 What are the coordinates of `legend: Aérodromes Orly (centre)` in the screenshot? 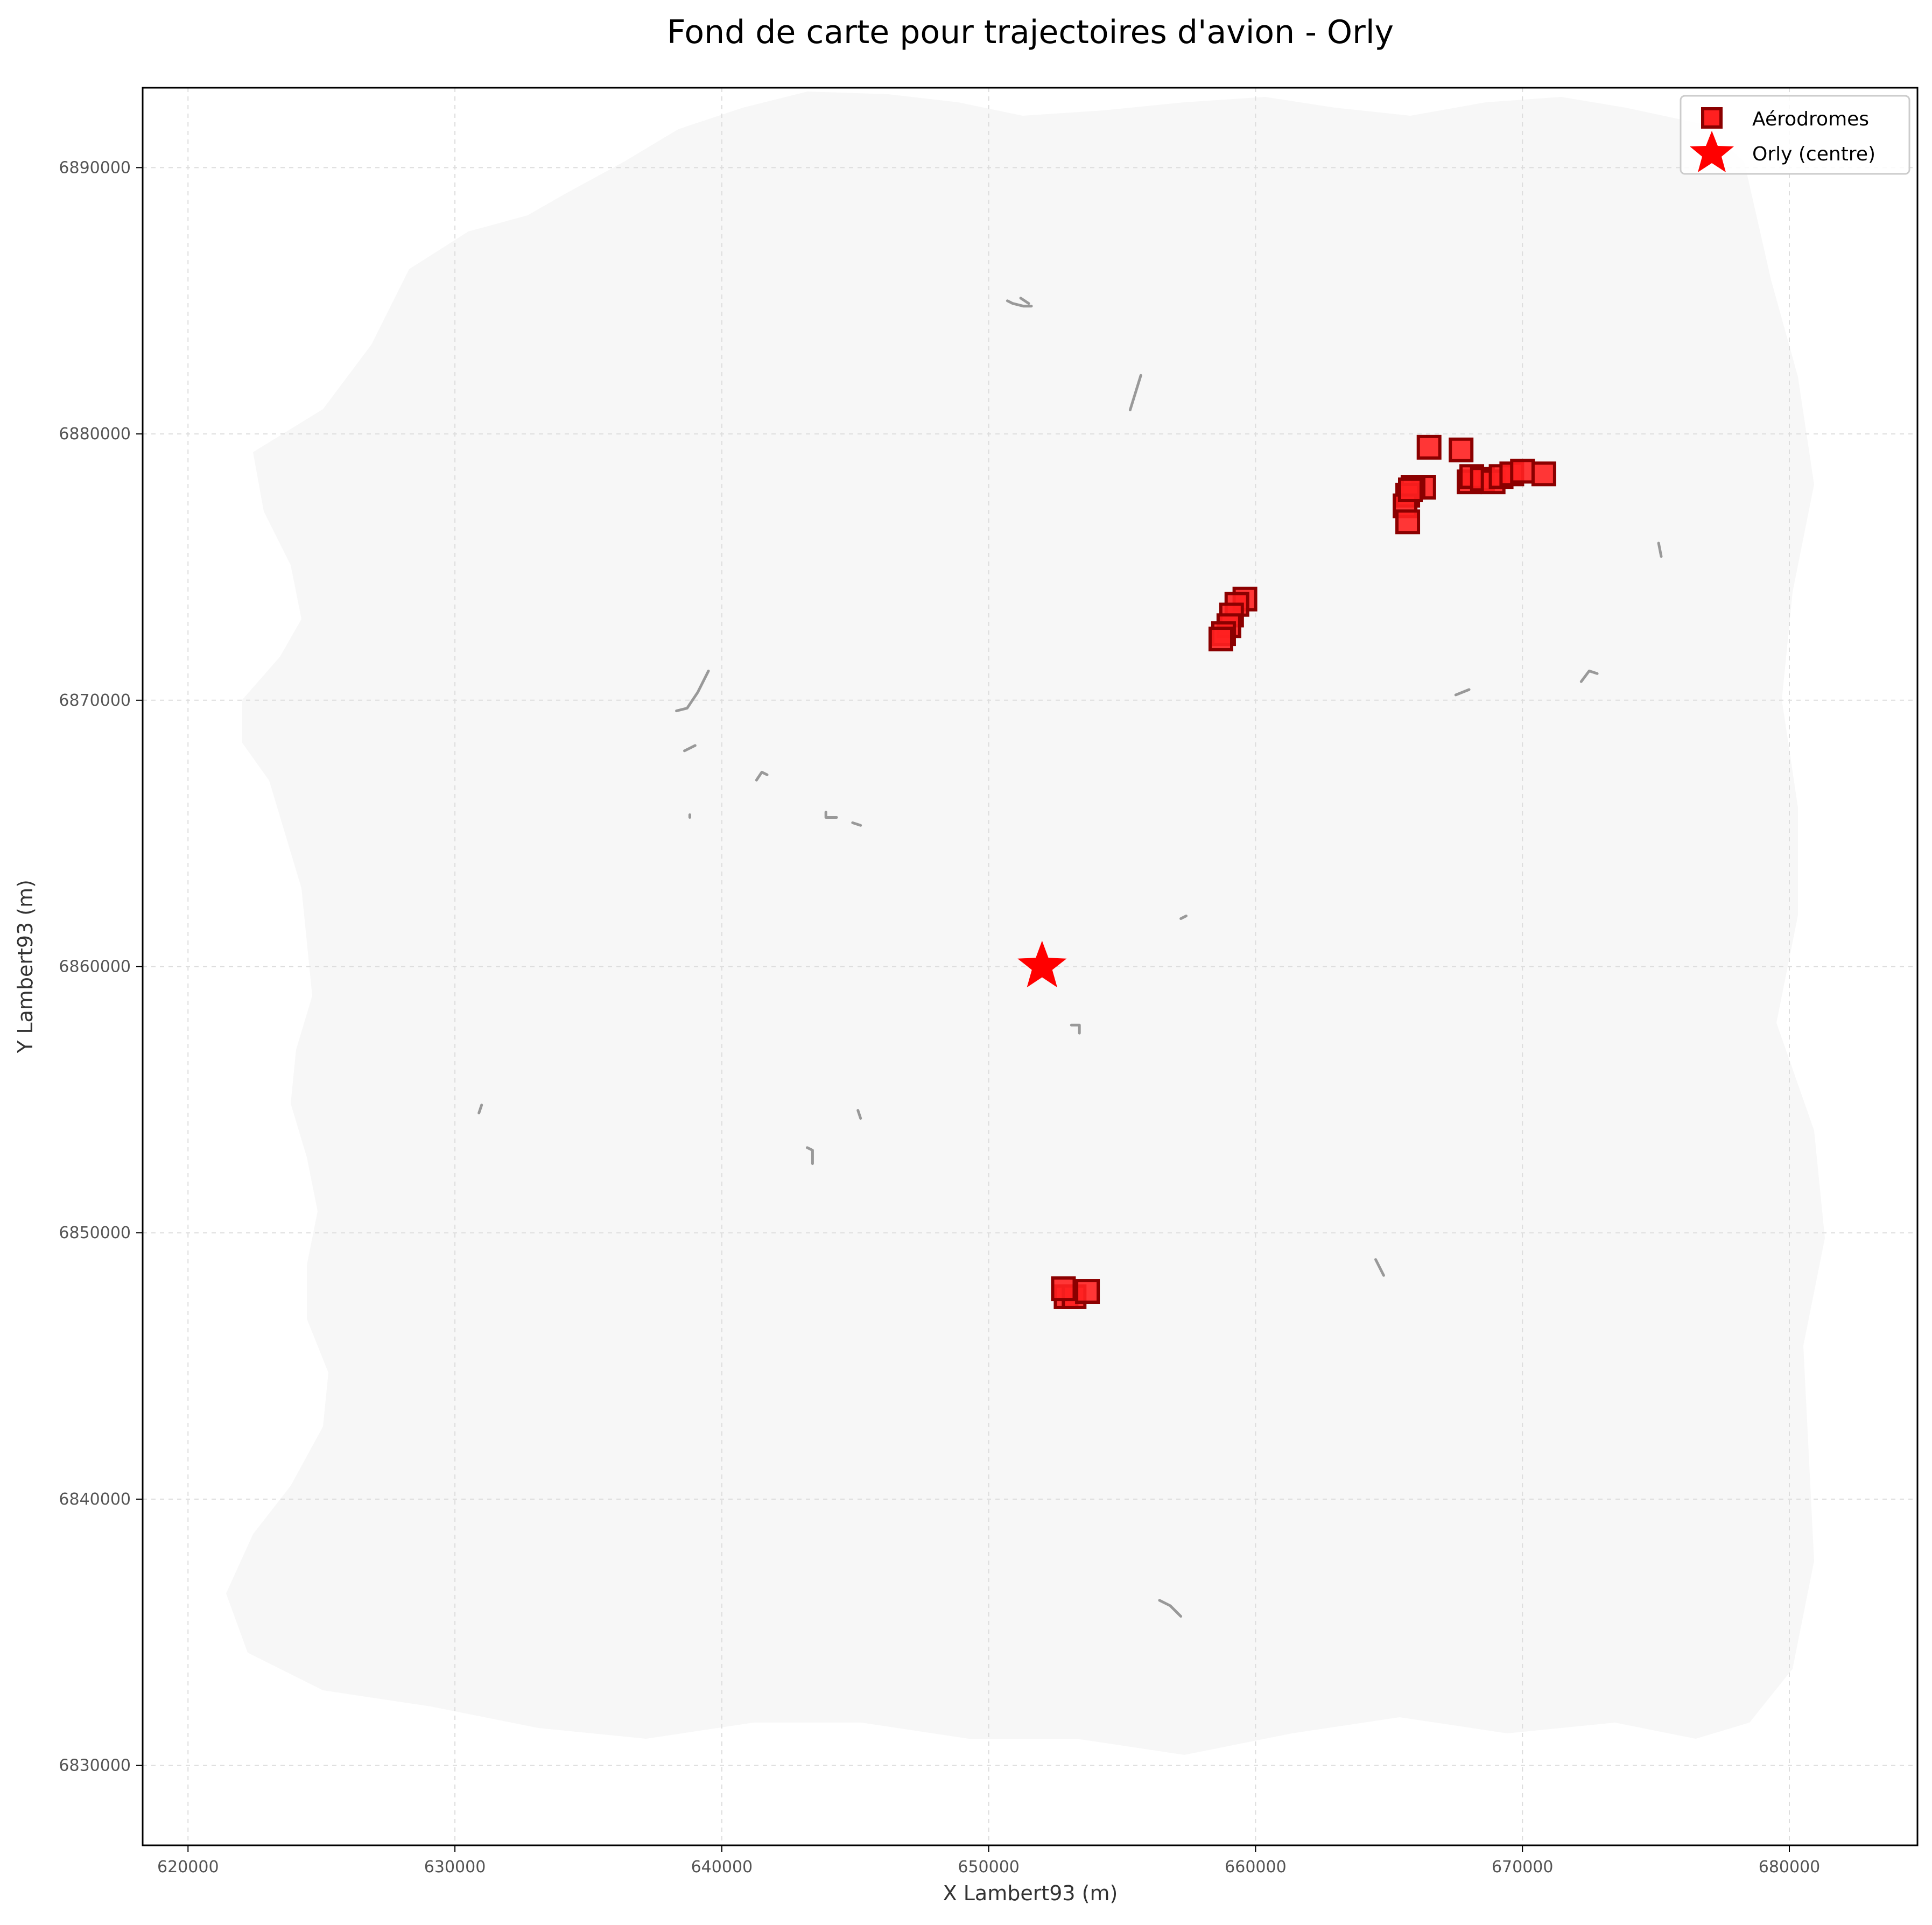 It's located at (1795, 135).